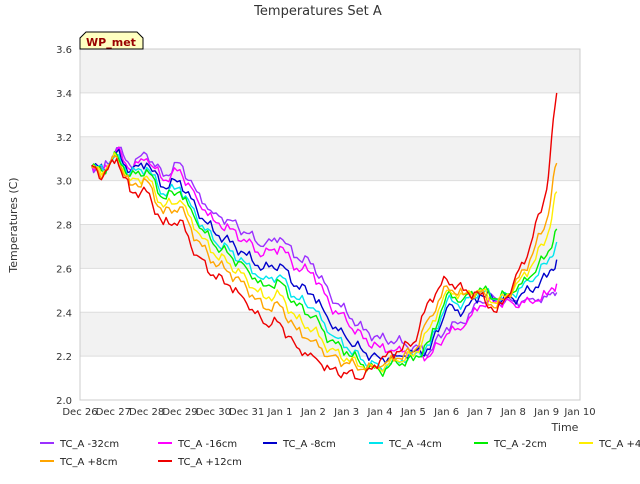 The width and height of the screenshot is (640, 484). Describe the element at coordinates (579, 412) in the screenshot. I see `x-tick-label: Jan 10` at that location.